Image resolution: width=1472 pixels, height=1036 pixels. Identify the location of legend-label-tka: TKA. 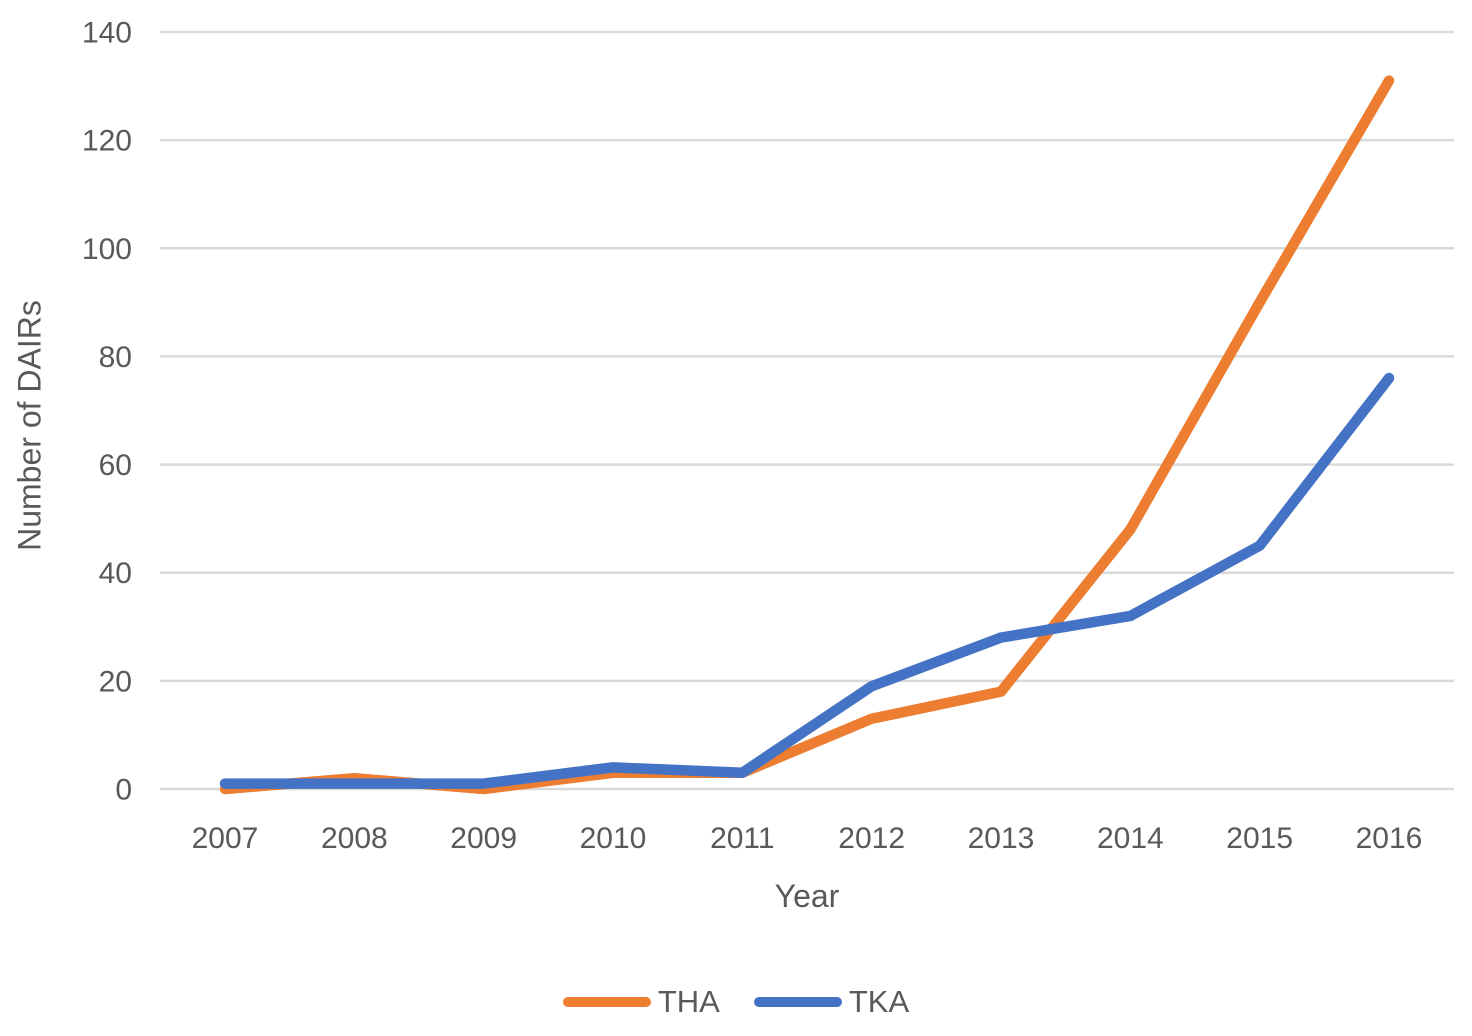
(879, 1001).